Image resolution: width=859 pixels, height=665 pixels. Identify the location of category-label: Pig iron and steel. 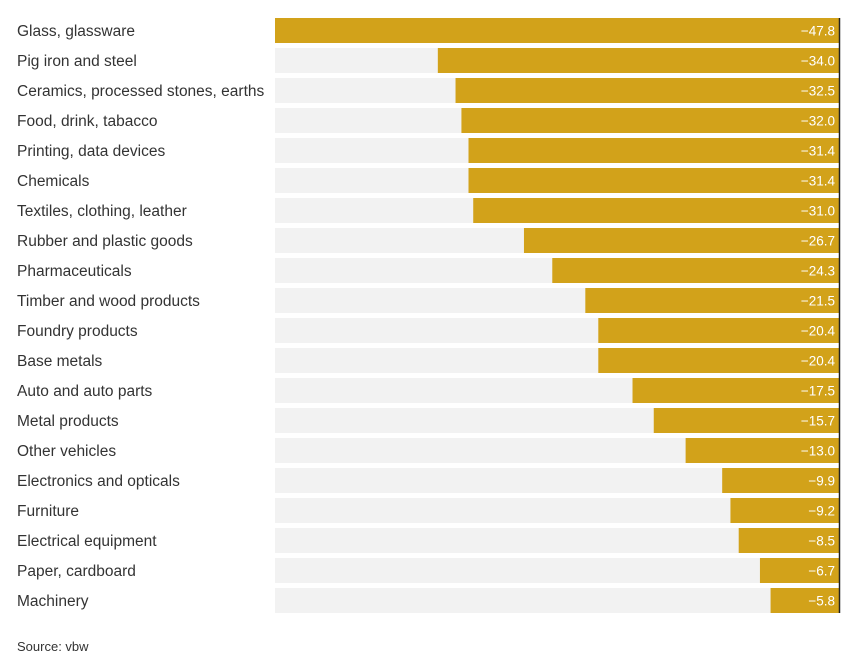
(77, 61).